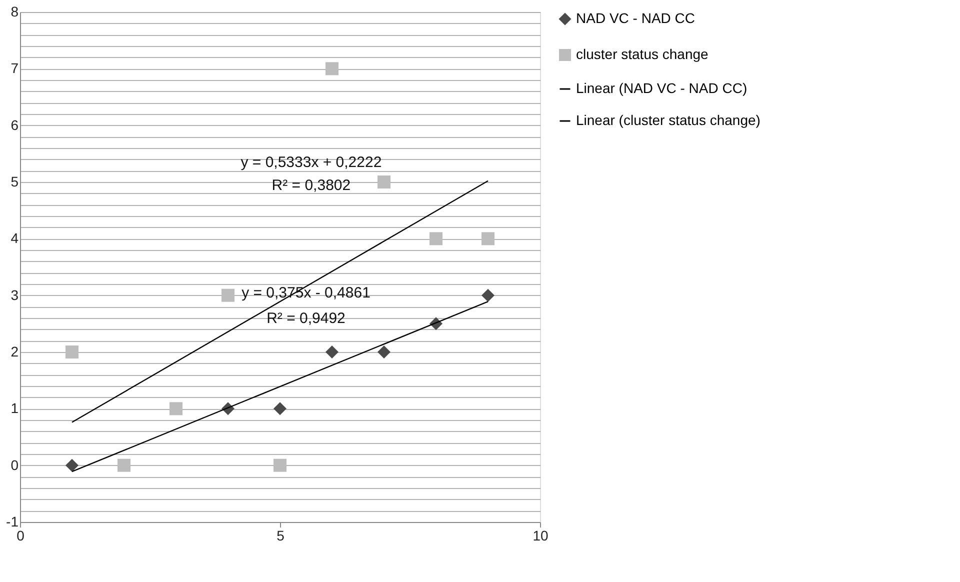 Image resolution: width=960 pixels, height=582 pixels. I want to click on legend-label: Linear (cluster status change), so click(668, 120).